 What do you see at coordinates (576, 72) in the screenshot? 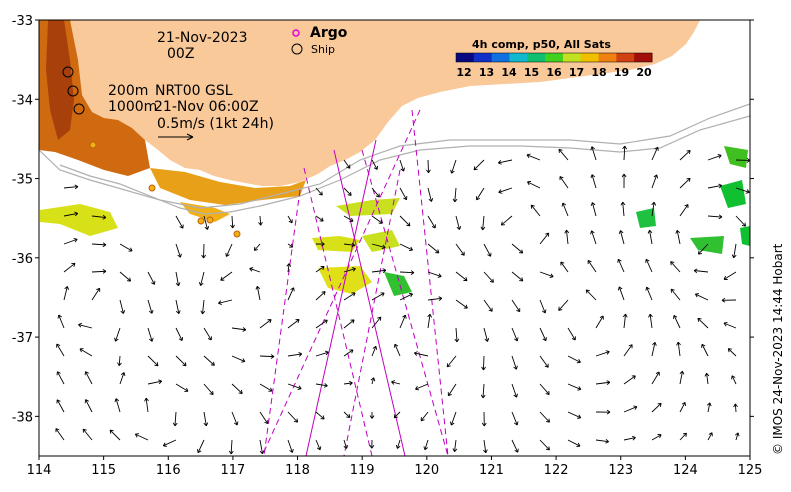
I see `colorbar-tick-label: 17` at bounding box center [576, 72].